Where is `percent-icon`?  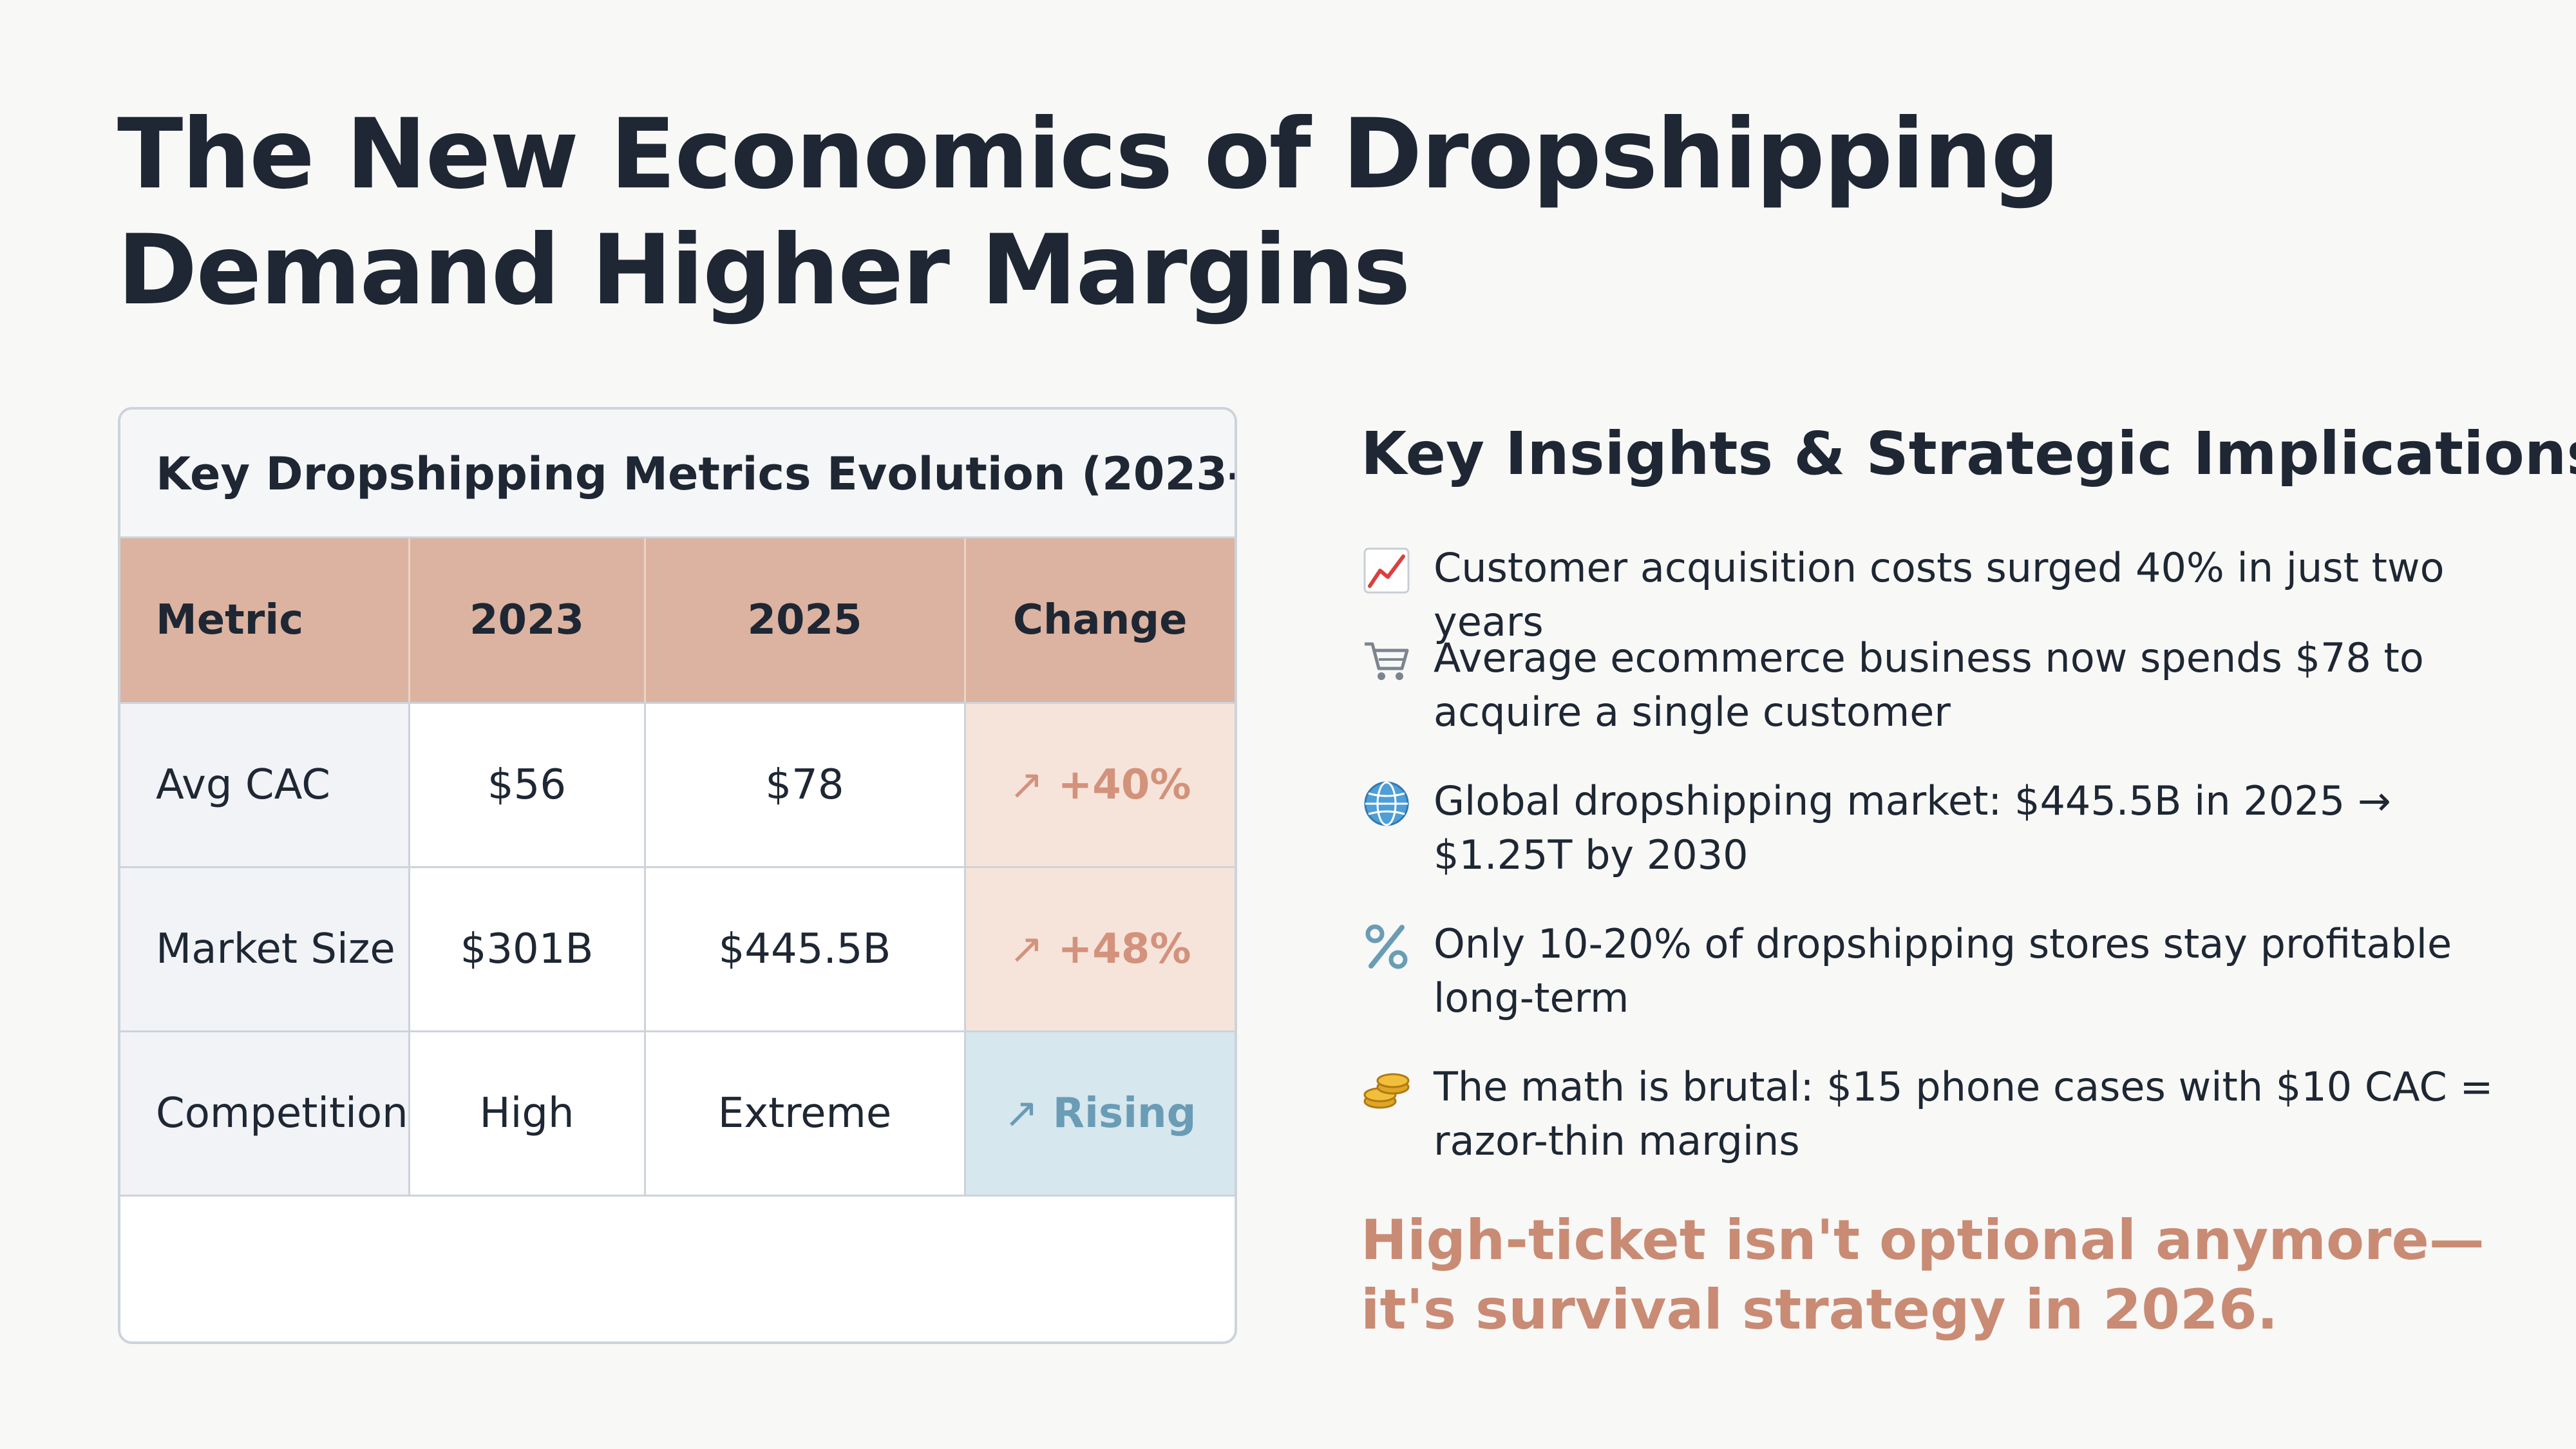 percent-icon is located at coordinates (1386, 946).